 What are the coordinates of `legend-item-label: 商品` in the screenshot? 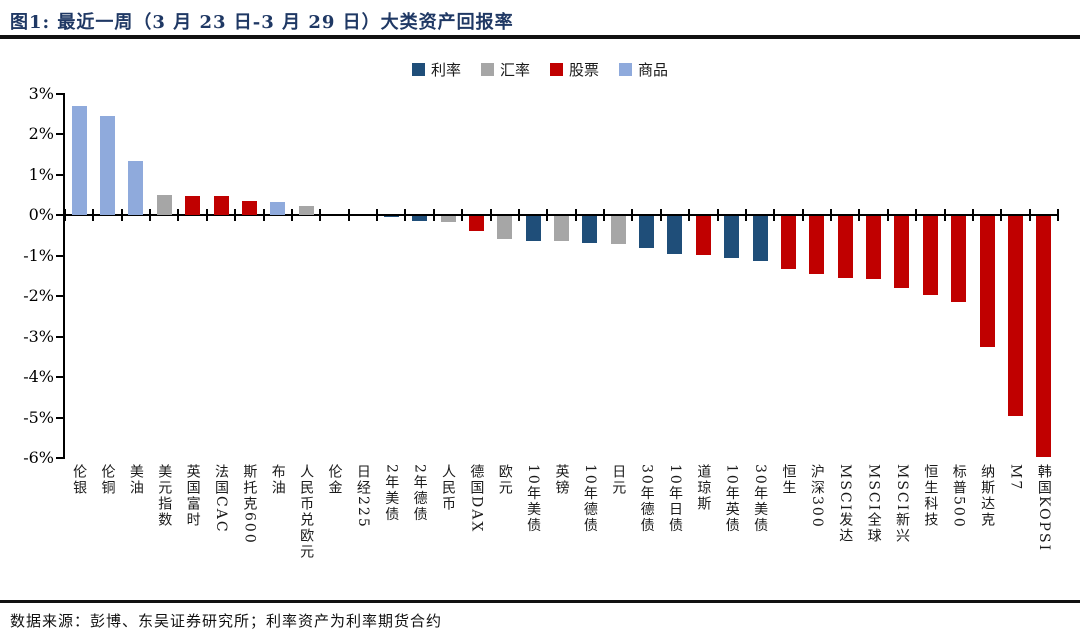 It's located at (653, 70).